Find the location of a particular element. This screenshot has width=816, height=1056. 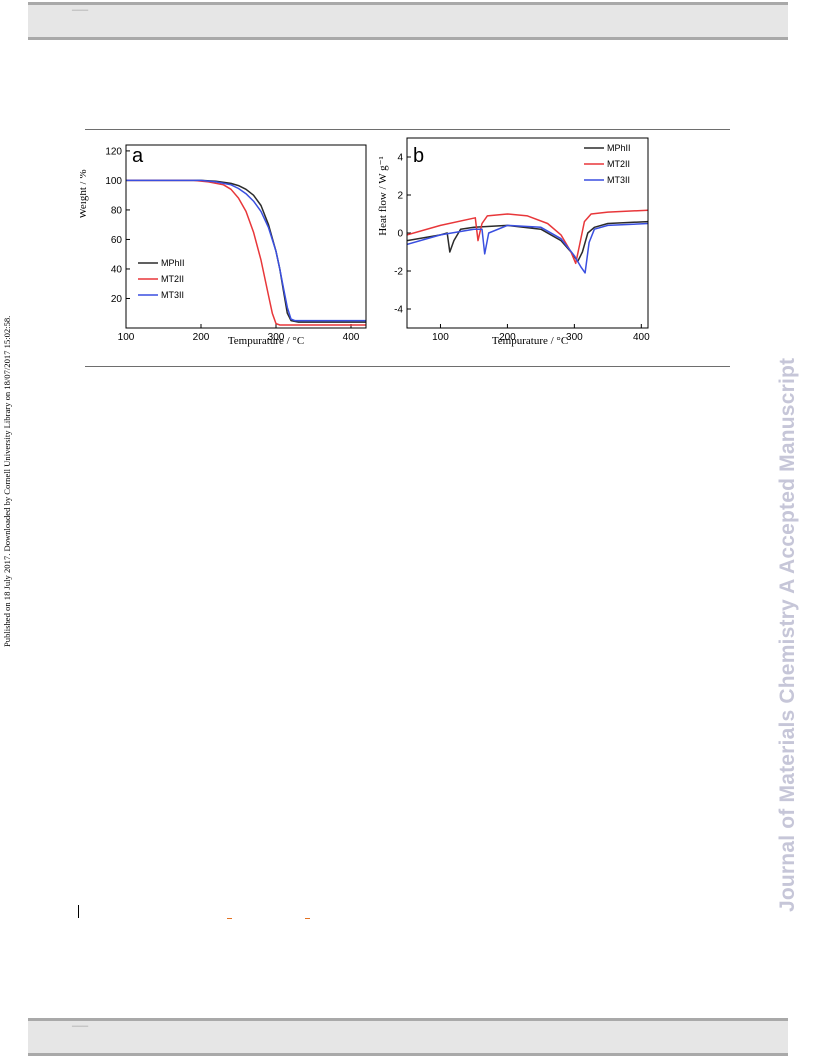

panel-a-xtick-label: 100 is located at coordinates (126, 337).